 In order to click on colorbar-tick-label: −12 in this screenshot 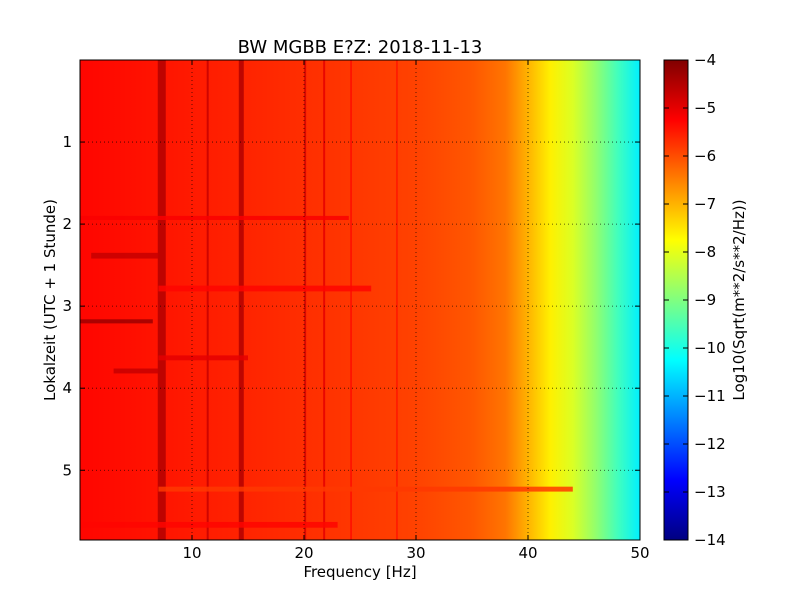, I will do `click(710, 444)`.